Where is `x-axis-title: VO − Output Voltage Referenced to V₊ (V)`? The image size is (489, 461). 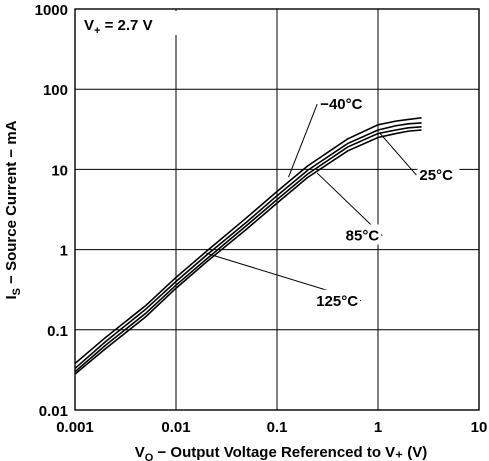 x-axis-title: VO − Output Voltage Referenced to V₊ (V) is located at coordinates (281, 452).